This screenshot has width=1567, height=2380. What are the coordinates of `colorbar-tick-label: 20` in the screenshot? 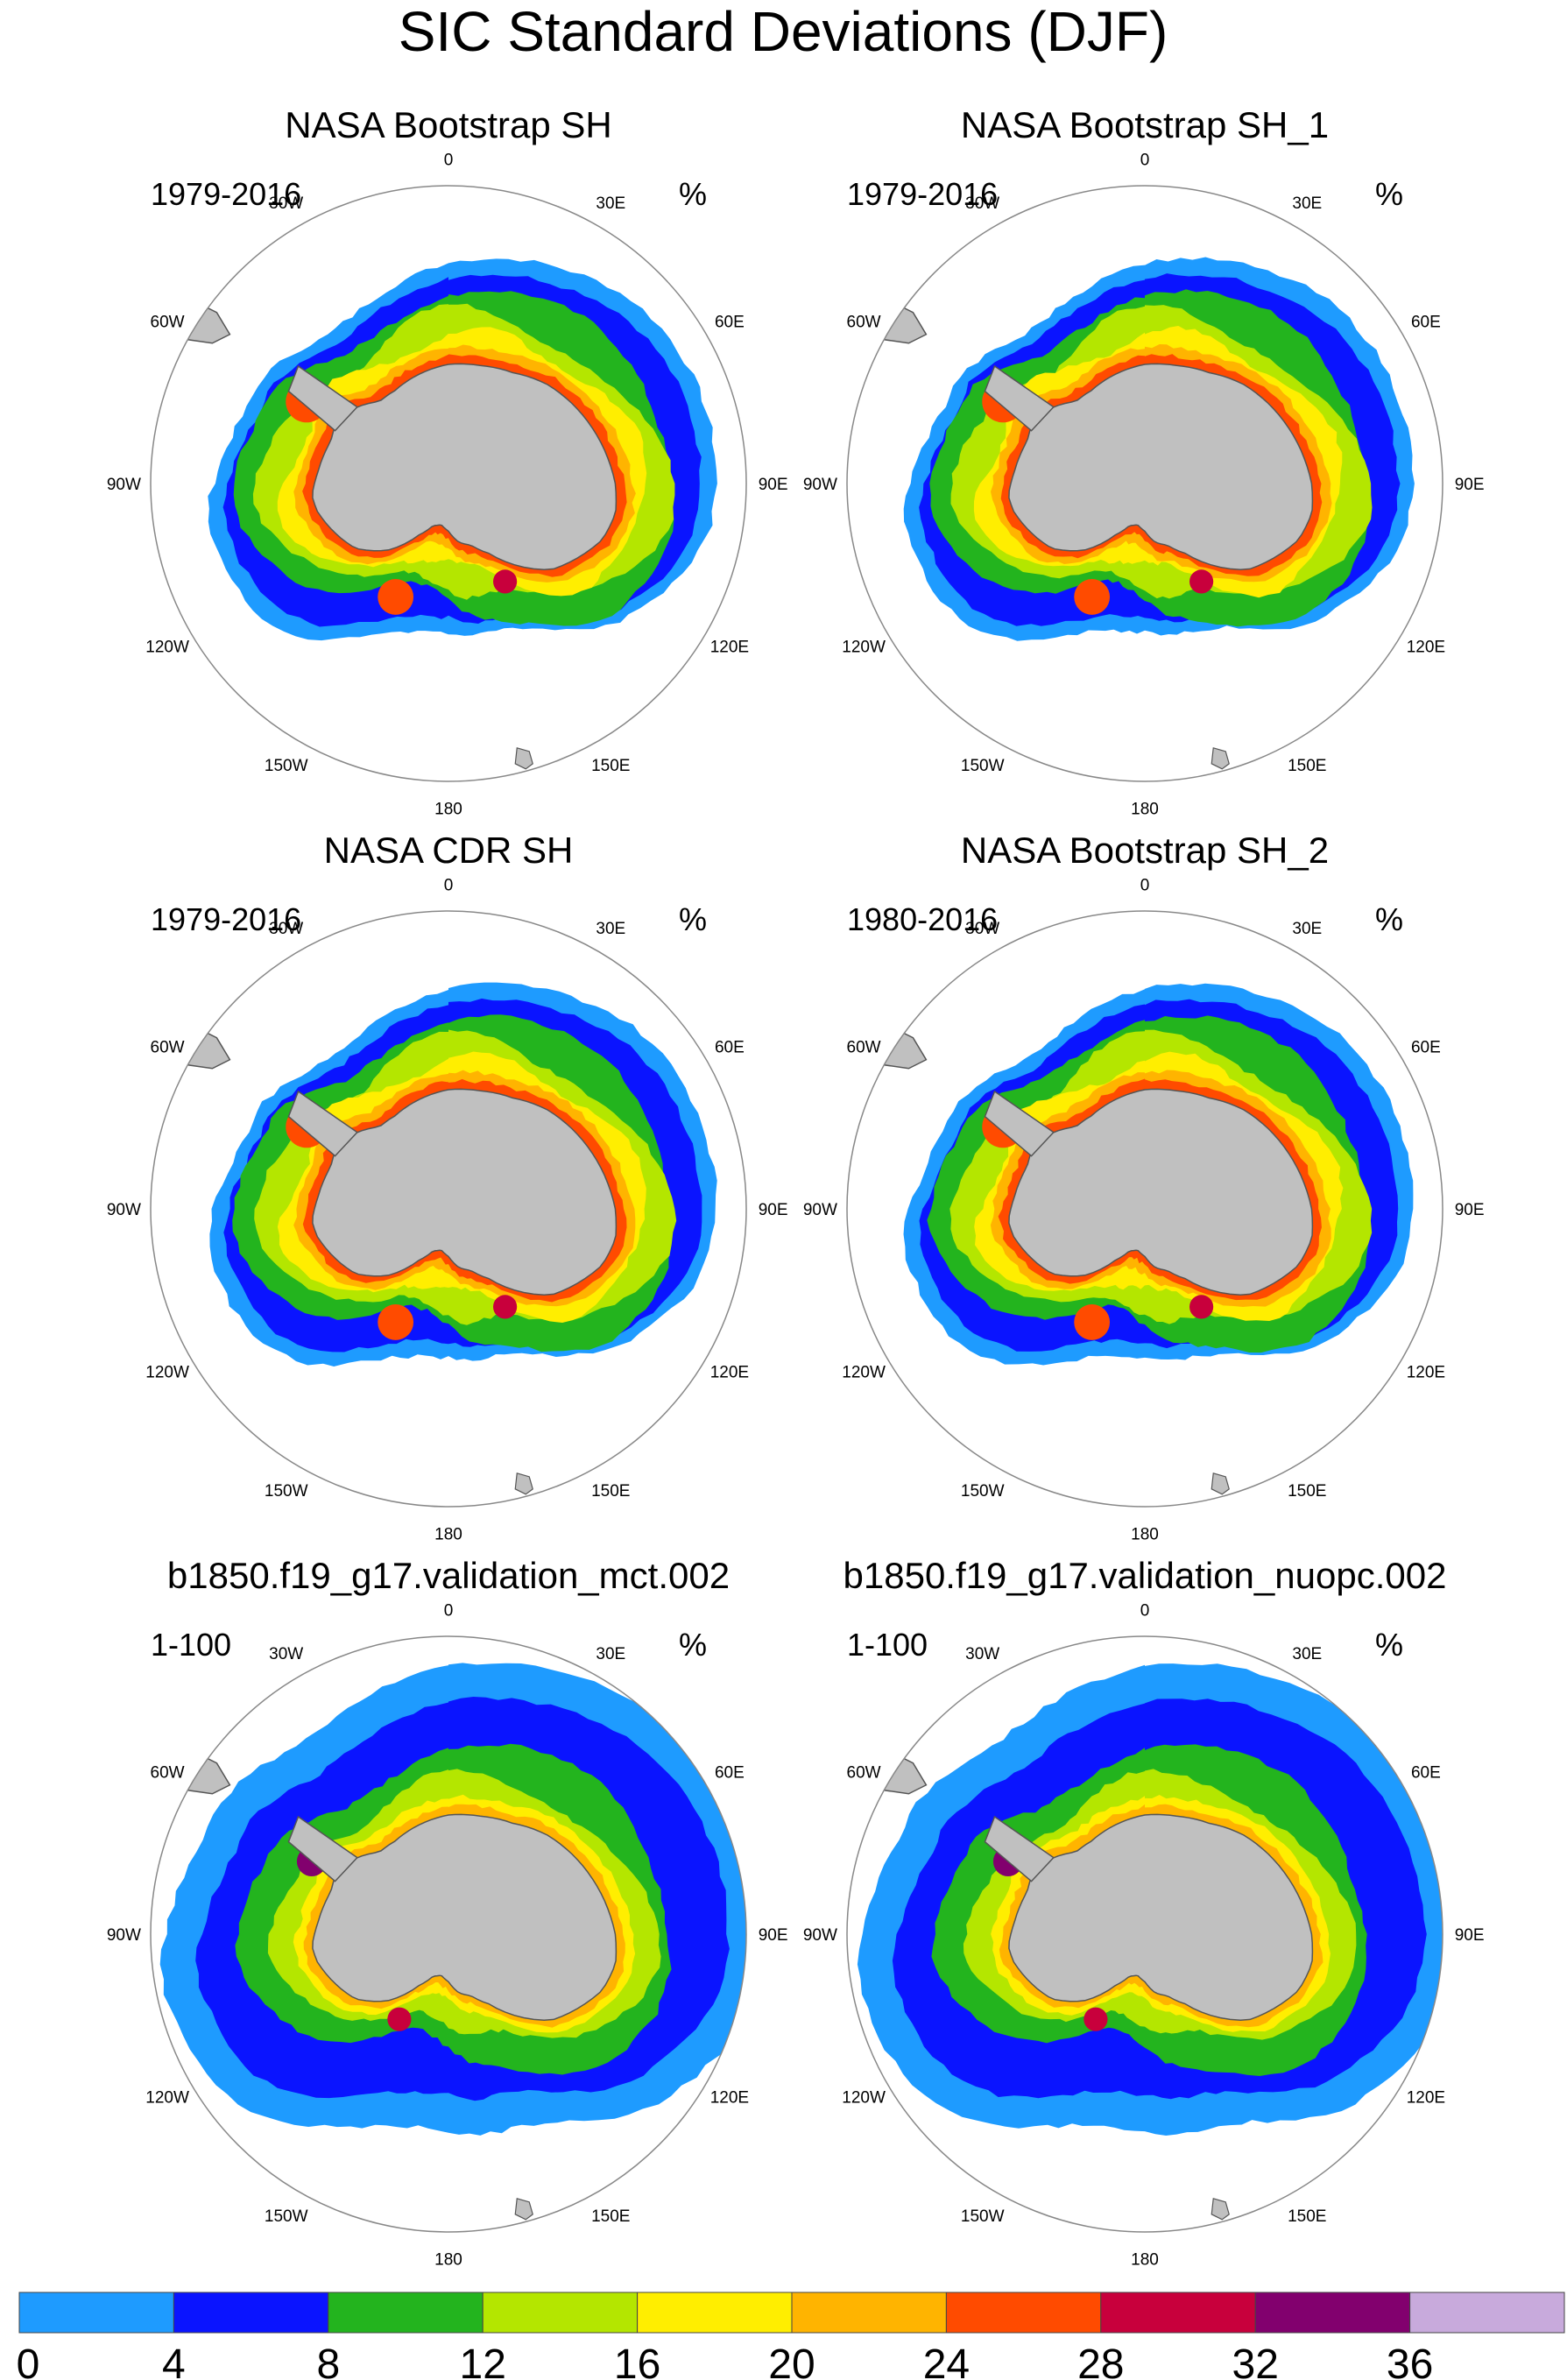 It's located at (791, 2360).